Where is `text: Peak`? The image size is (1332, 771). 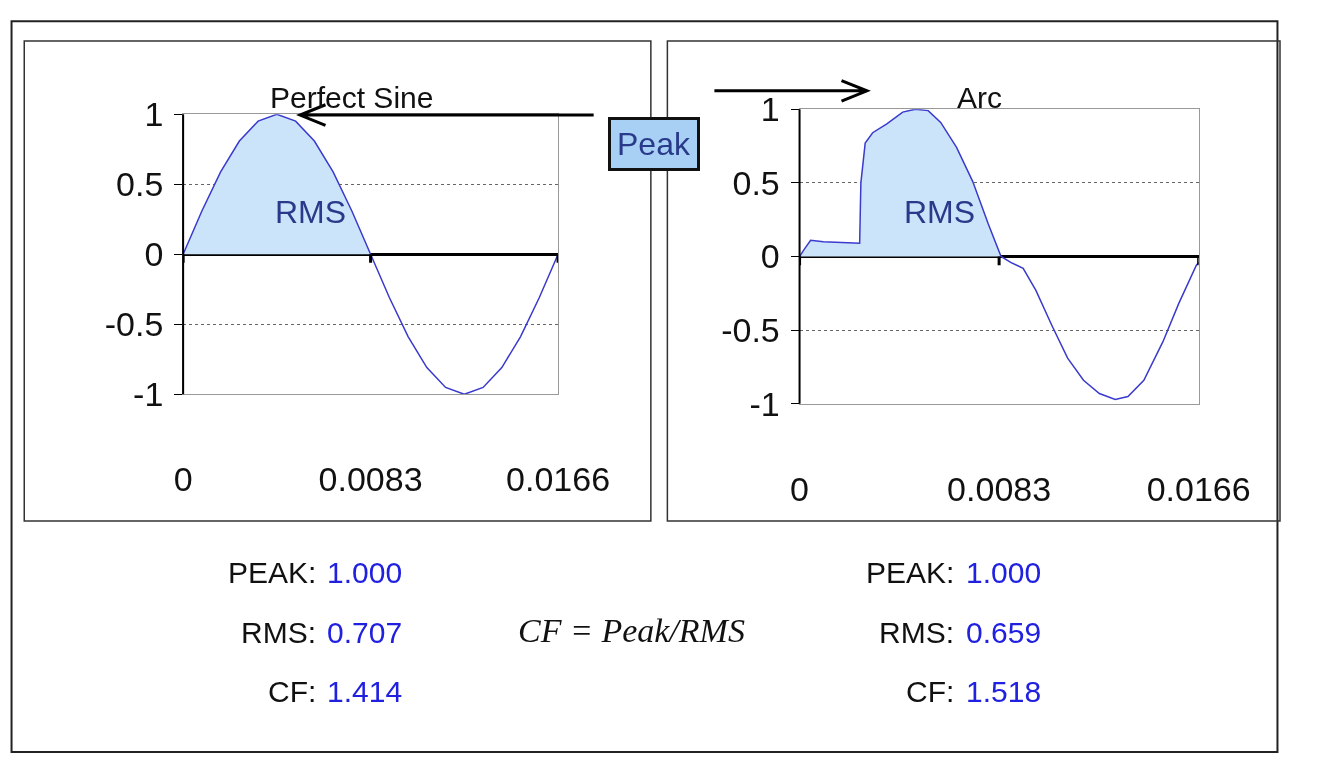 text: Peak is located at coordinates (654, 144).